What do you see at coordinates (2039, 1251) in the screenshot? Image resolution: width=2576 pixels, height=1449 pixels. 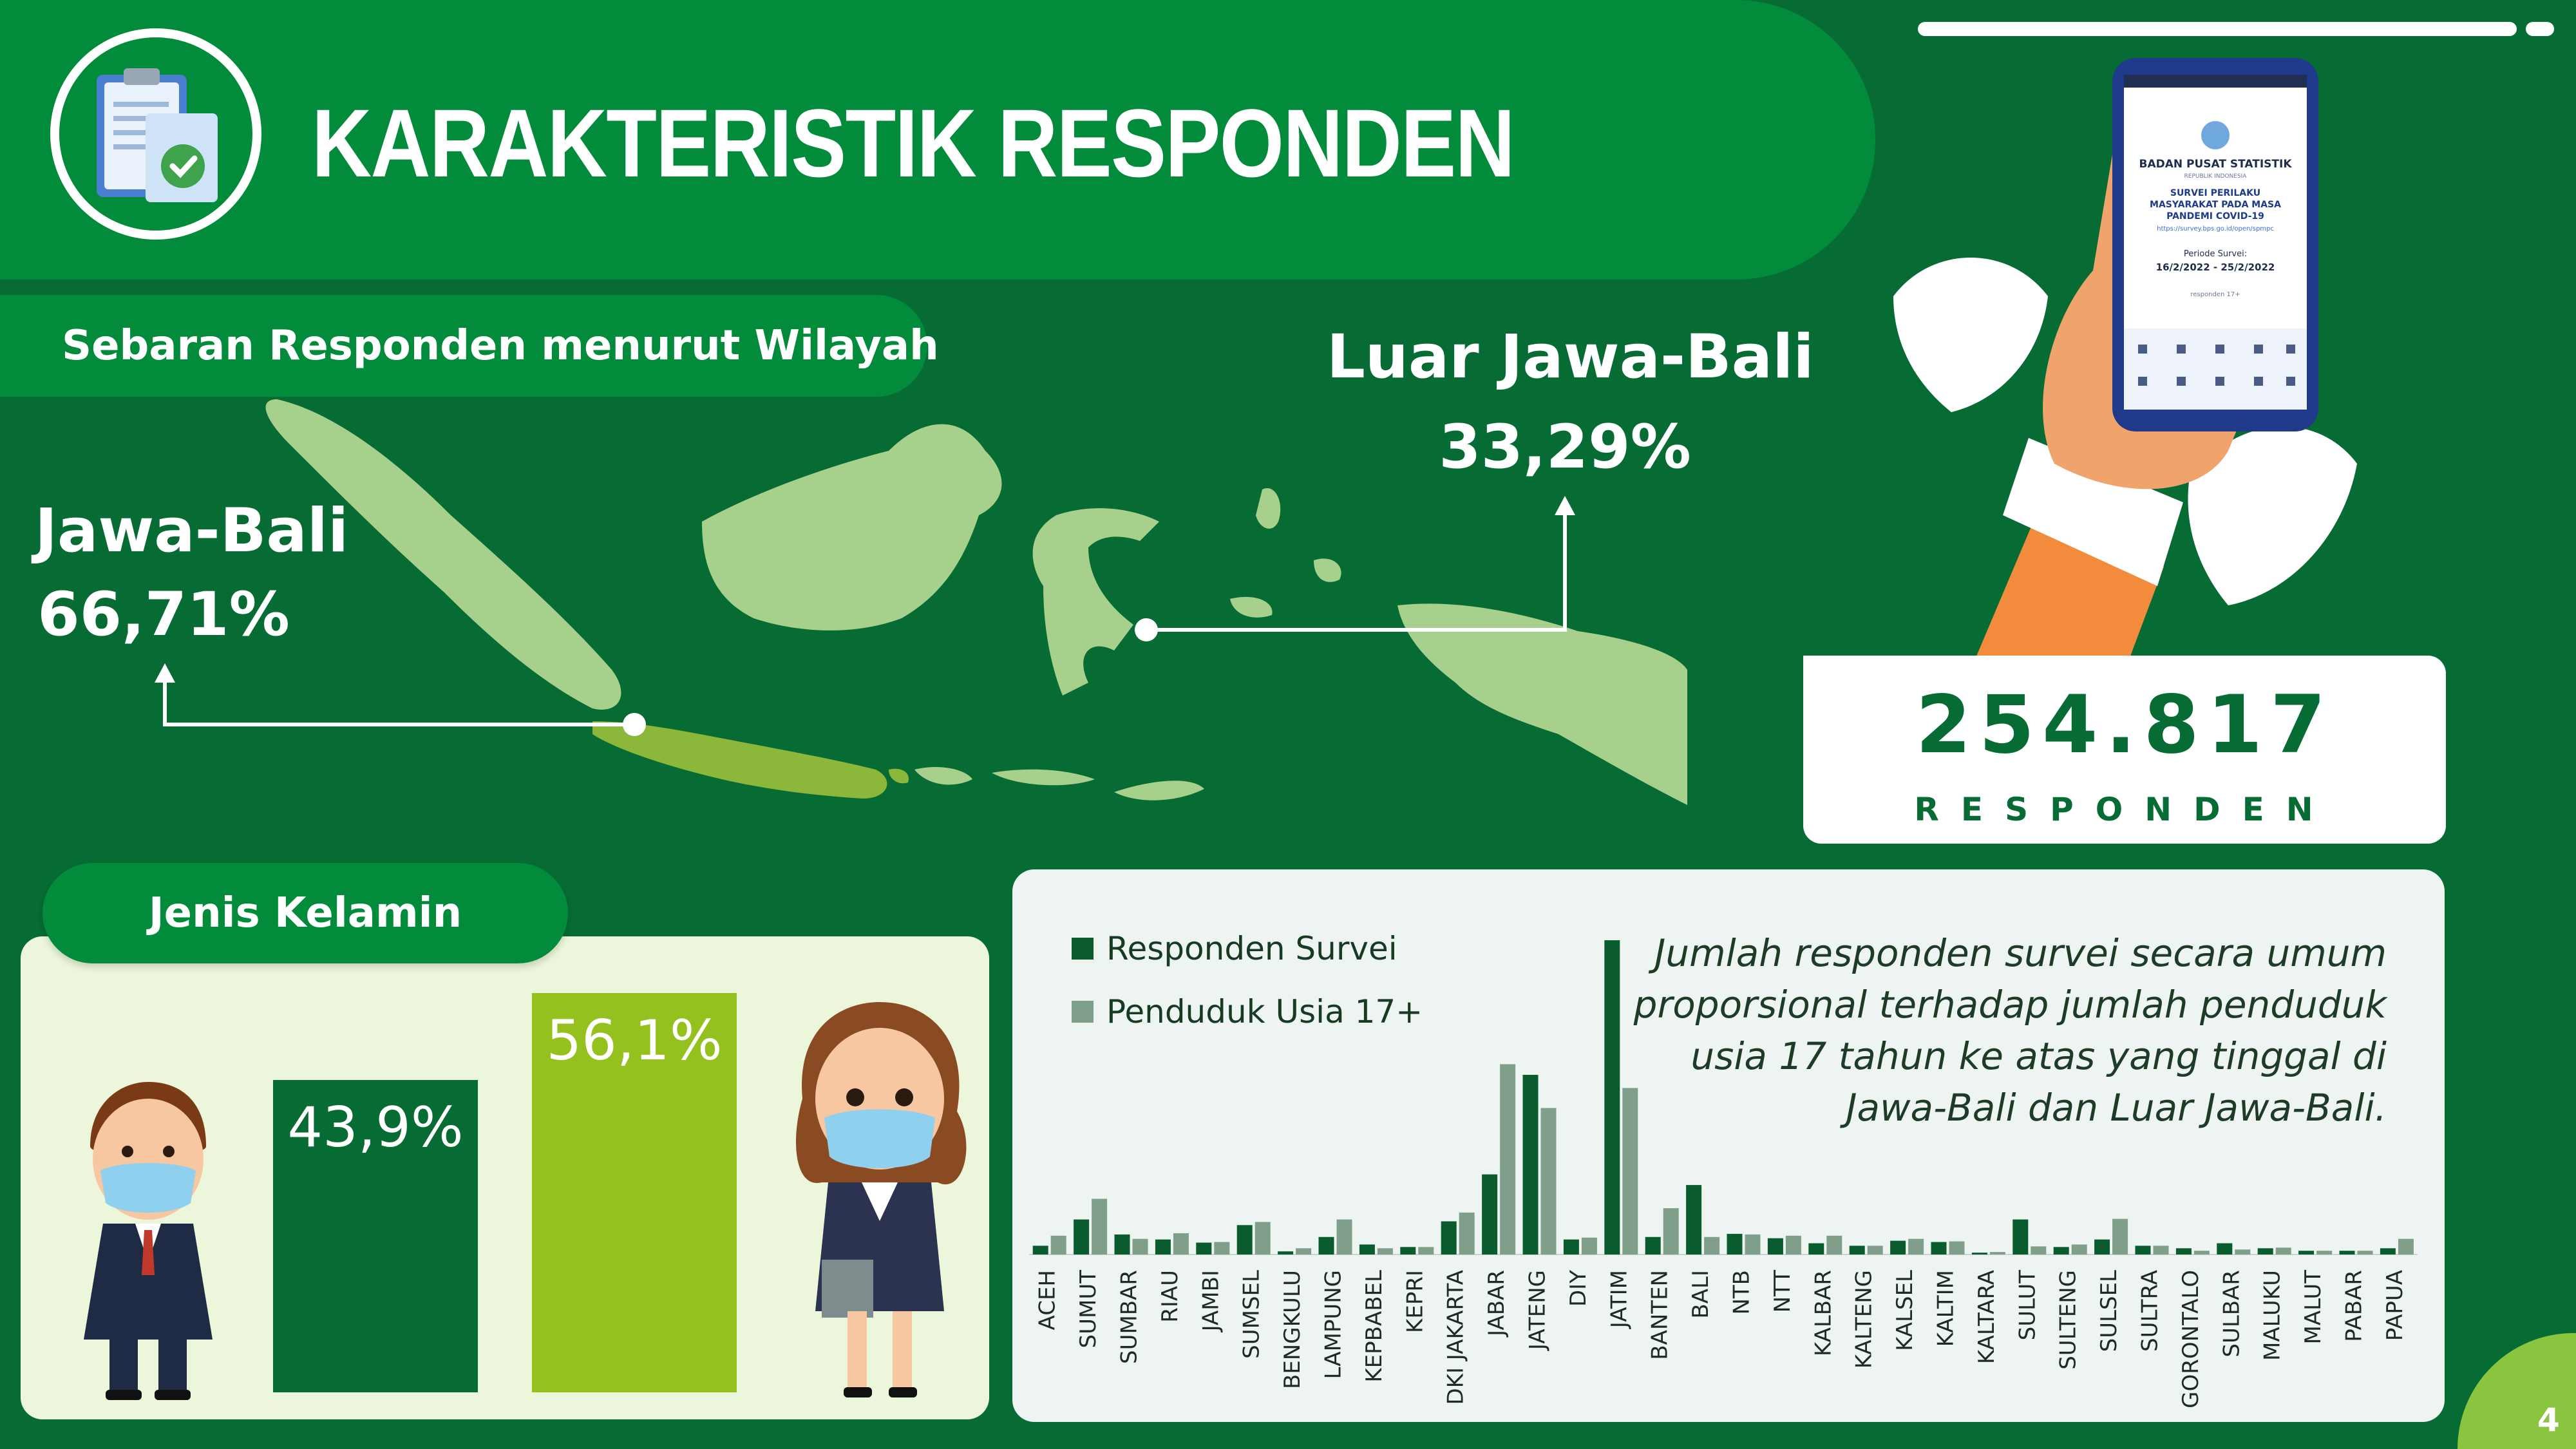 I see `bar-penduduk-sulut` at bounding box center [2039, 1251].